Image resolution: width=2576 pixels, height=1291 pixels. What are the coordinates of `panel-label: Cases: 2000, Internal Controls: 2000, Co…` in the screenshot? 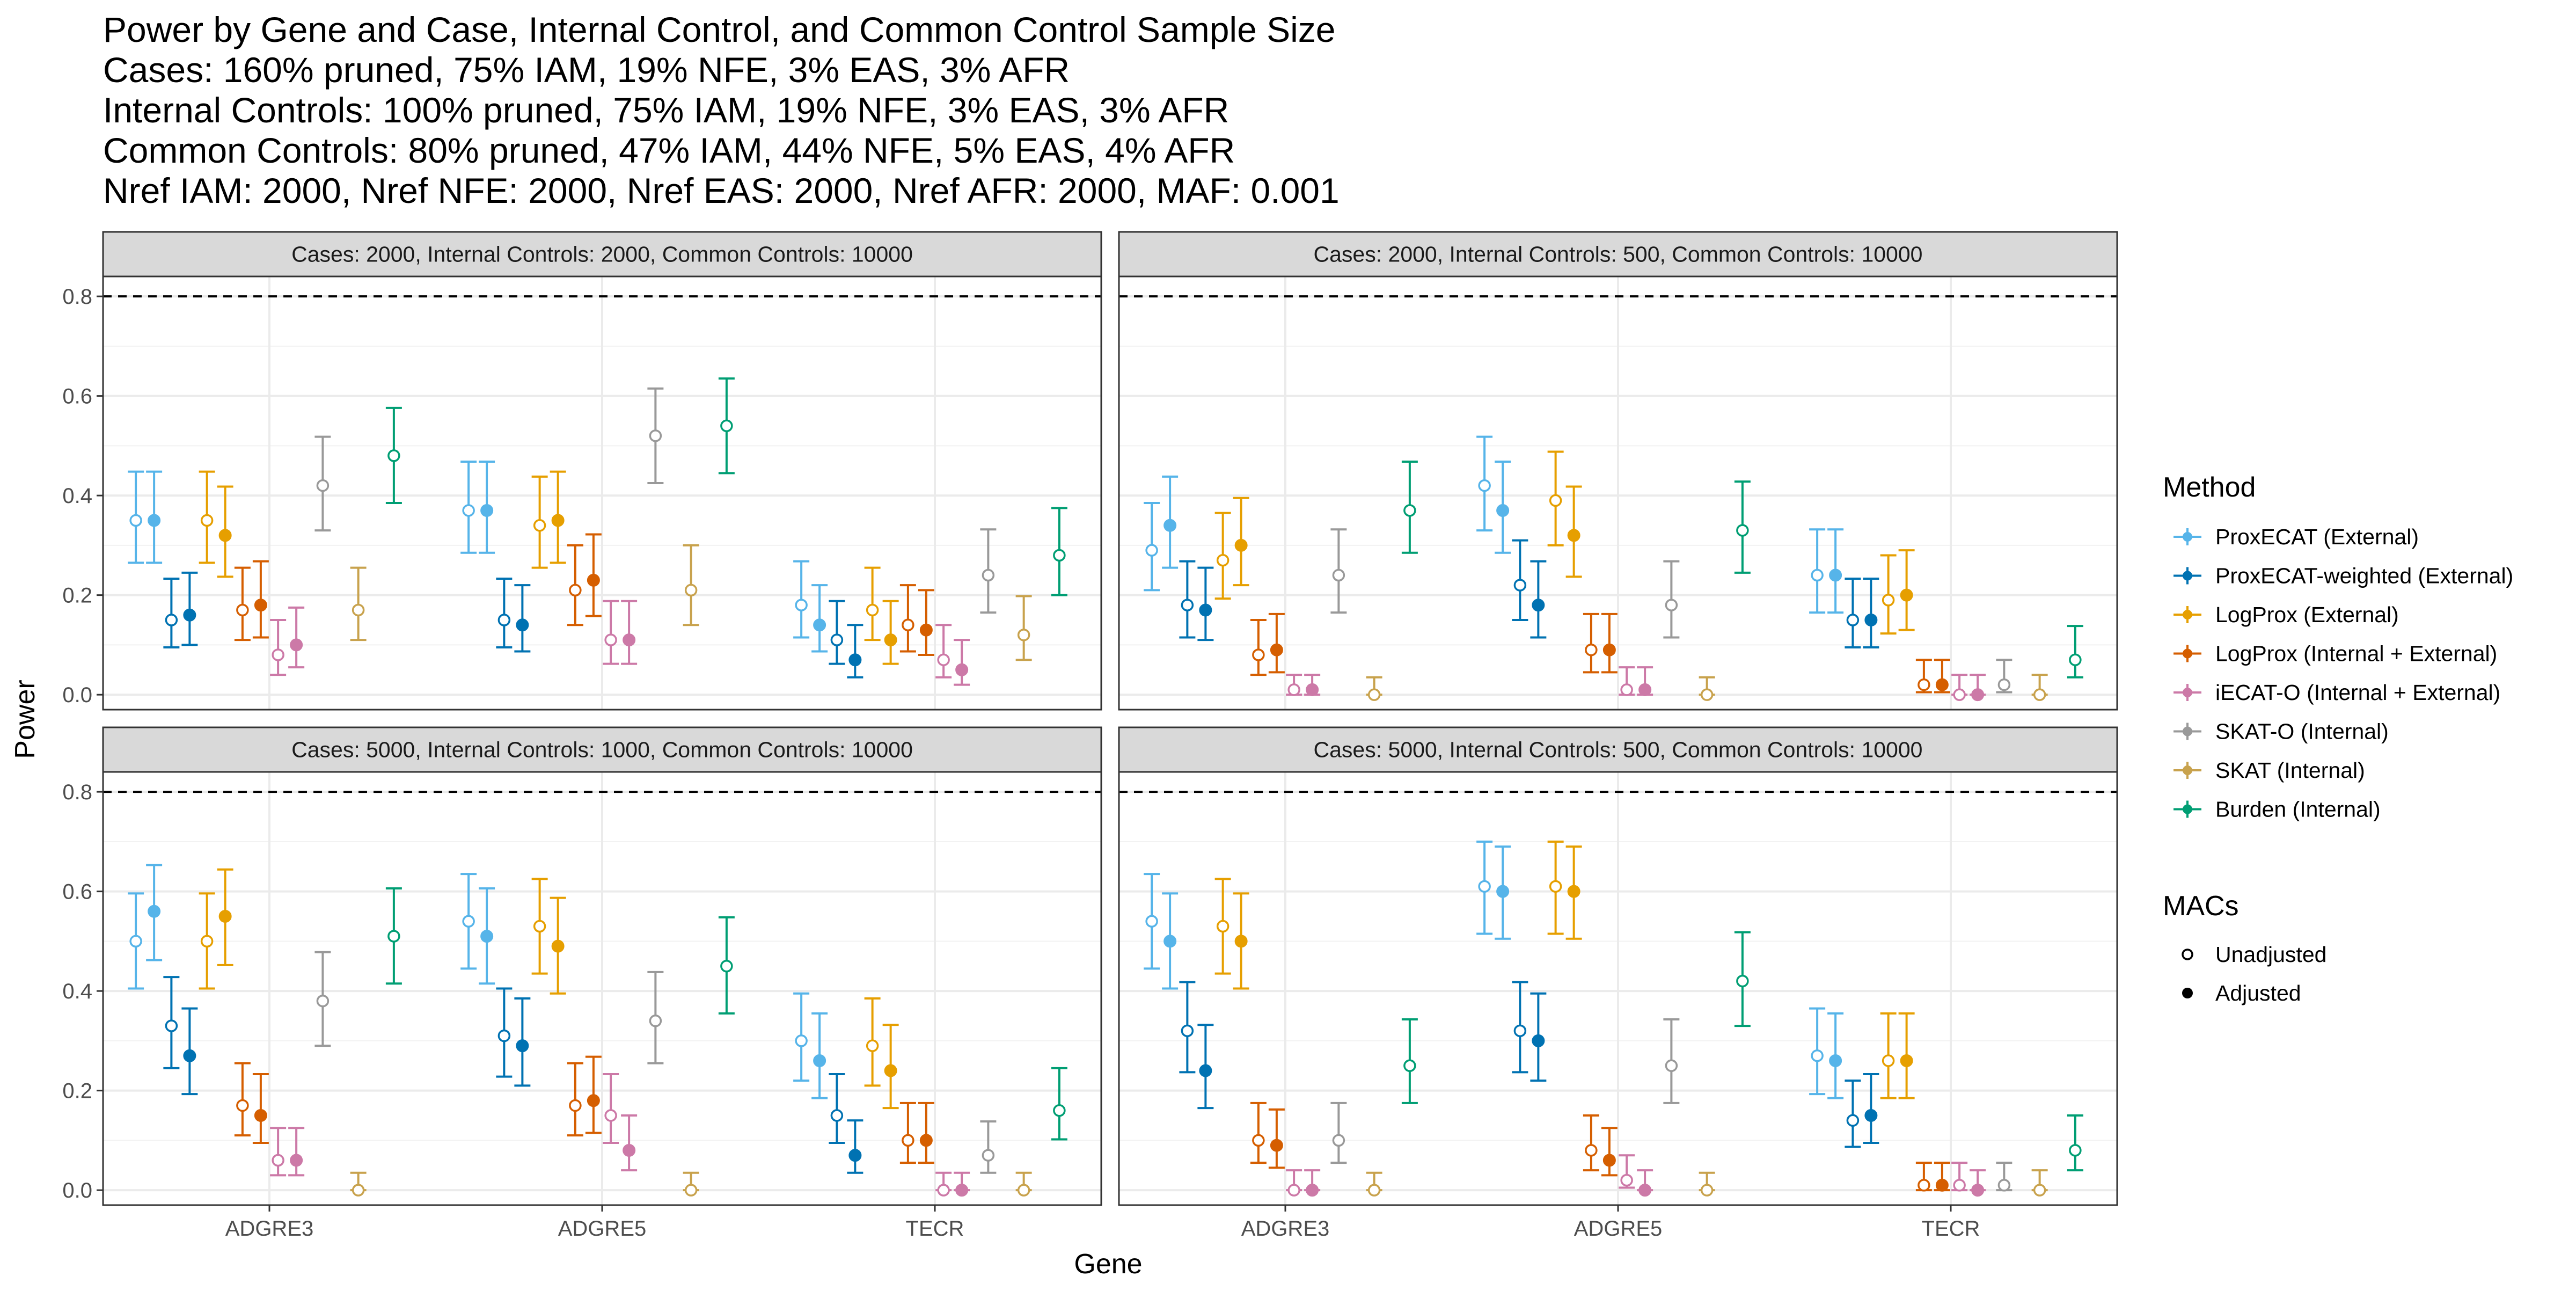 It's located at (602, 254).